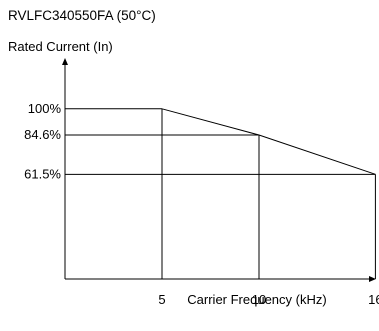 The height and width of the screenshot is (331, 379). I want to click on x-axis-label: Carrier Frequency (kHz), so click(256, 299).